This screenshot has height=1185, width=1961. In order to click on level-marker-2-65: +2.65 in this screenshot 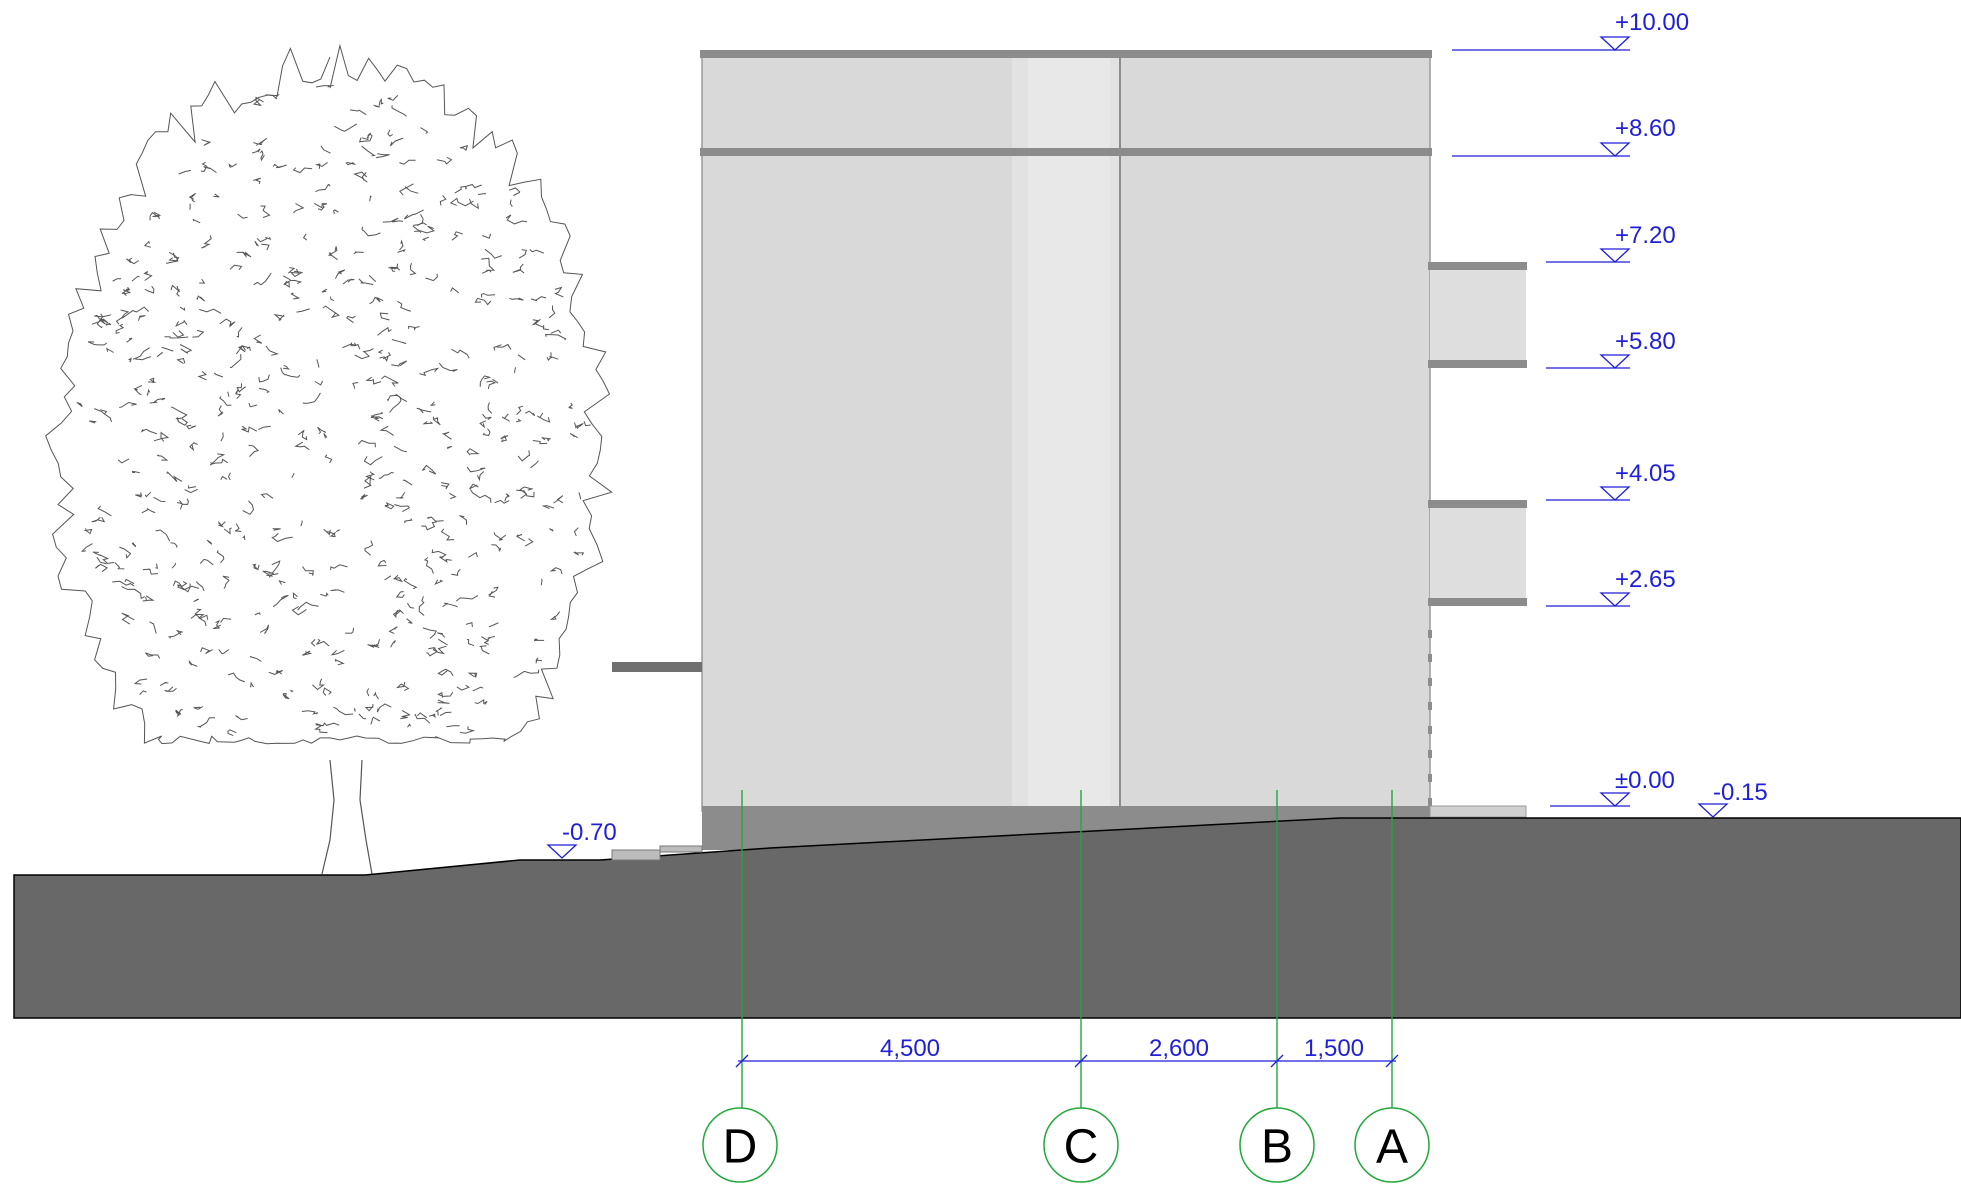, I will do `click(1611, 586)`.